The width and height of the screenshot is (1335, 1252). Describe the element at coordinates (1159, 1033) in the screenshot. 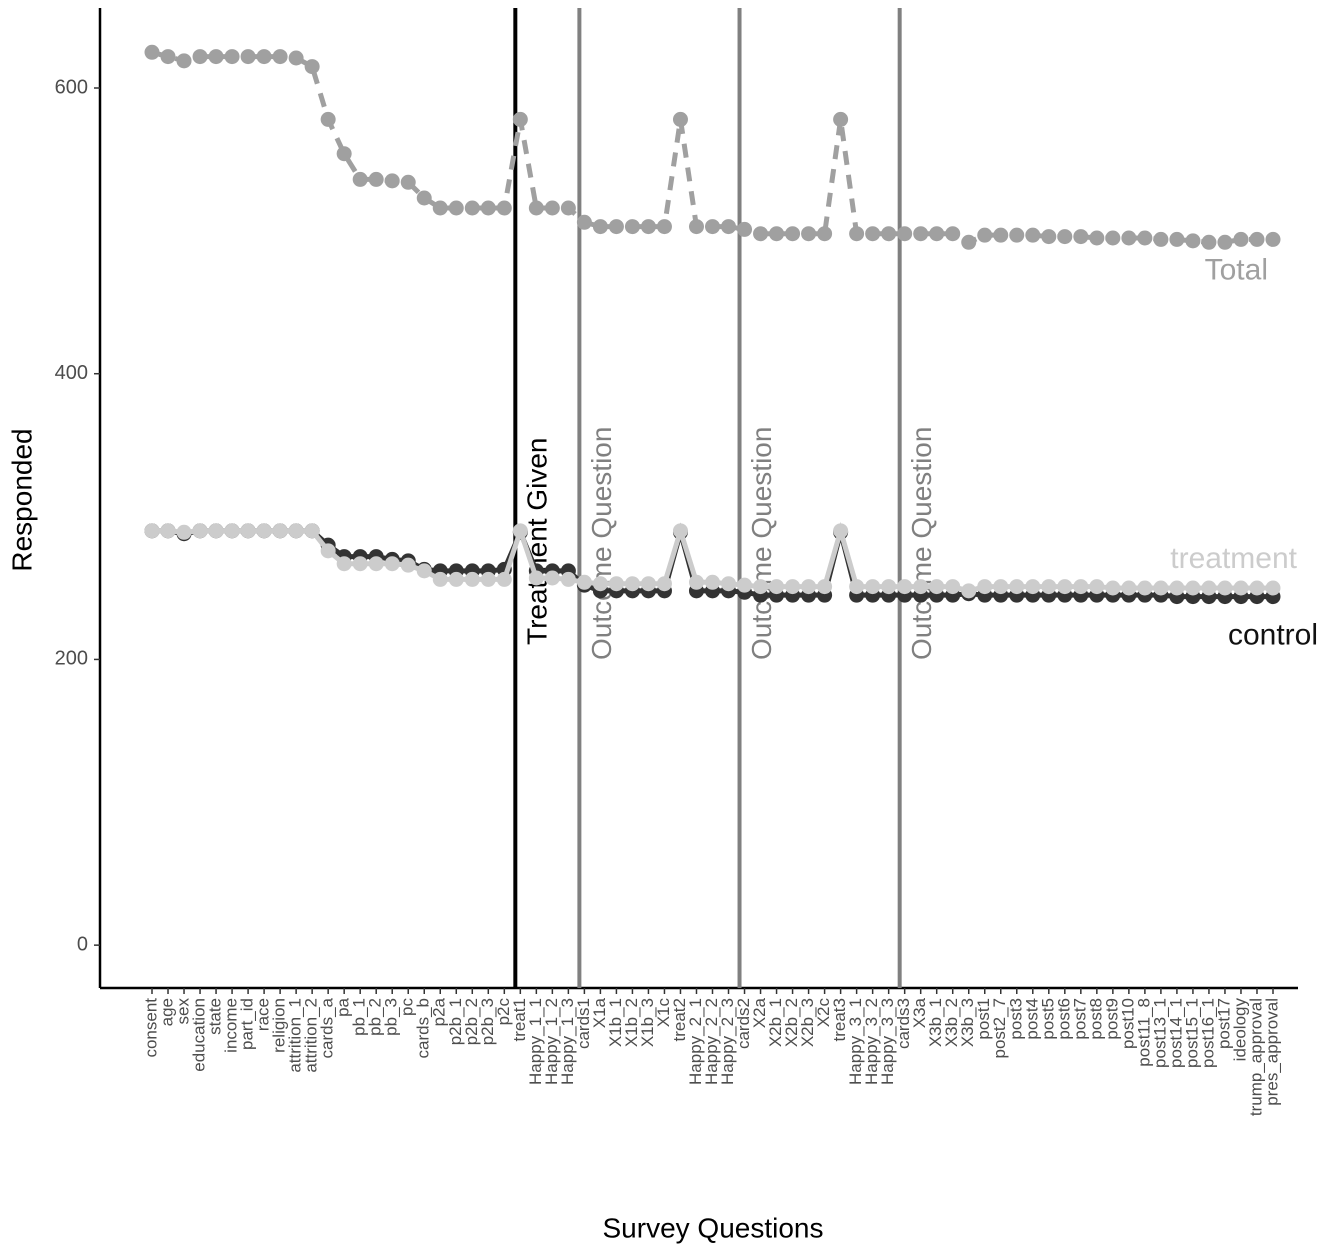

I see `x-tick-label: post13_1` at that location.